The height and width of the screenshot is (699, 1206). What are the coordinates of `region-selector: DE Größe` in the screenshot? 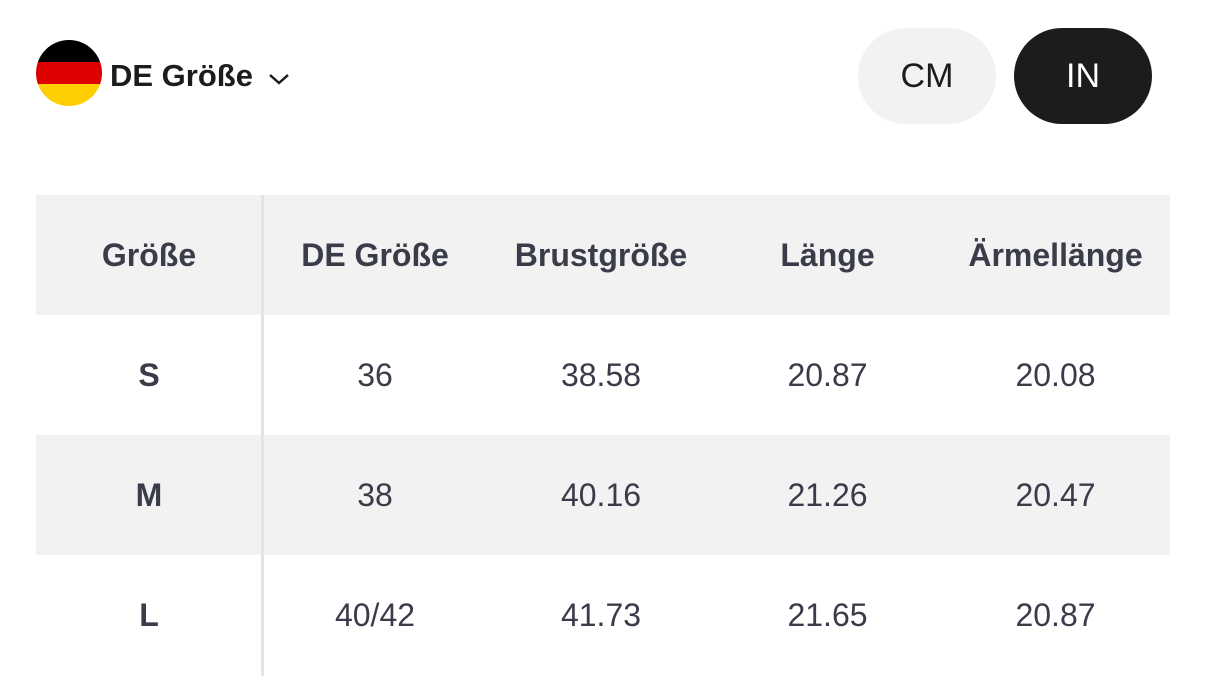 It's located at (200, 76).